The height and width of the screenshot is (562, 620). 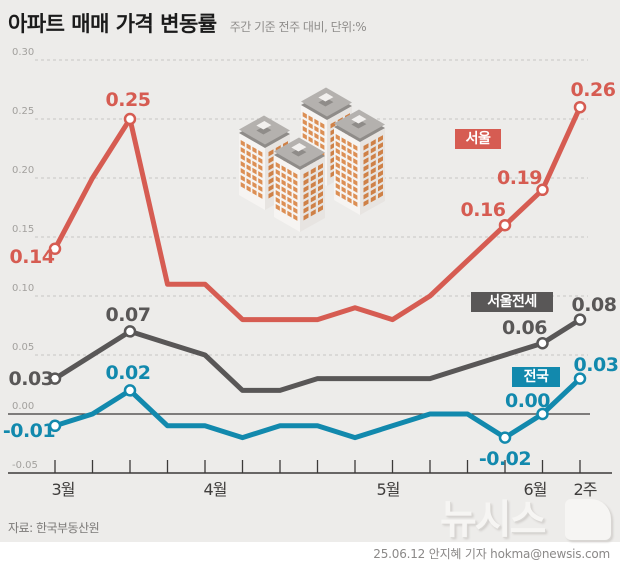 I want to click on y-tick-label: 0.20, so click(x=23, y=170).